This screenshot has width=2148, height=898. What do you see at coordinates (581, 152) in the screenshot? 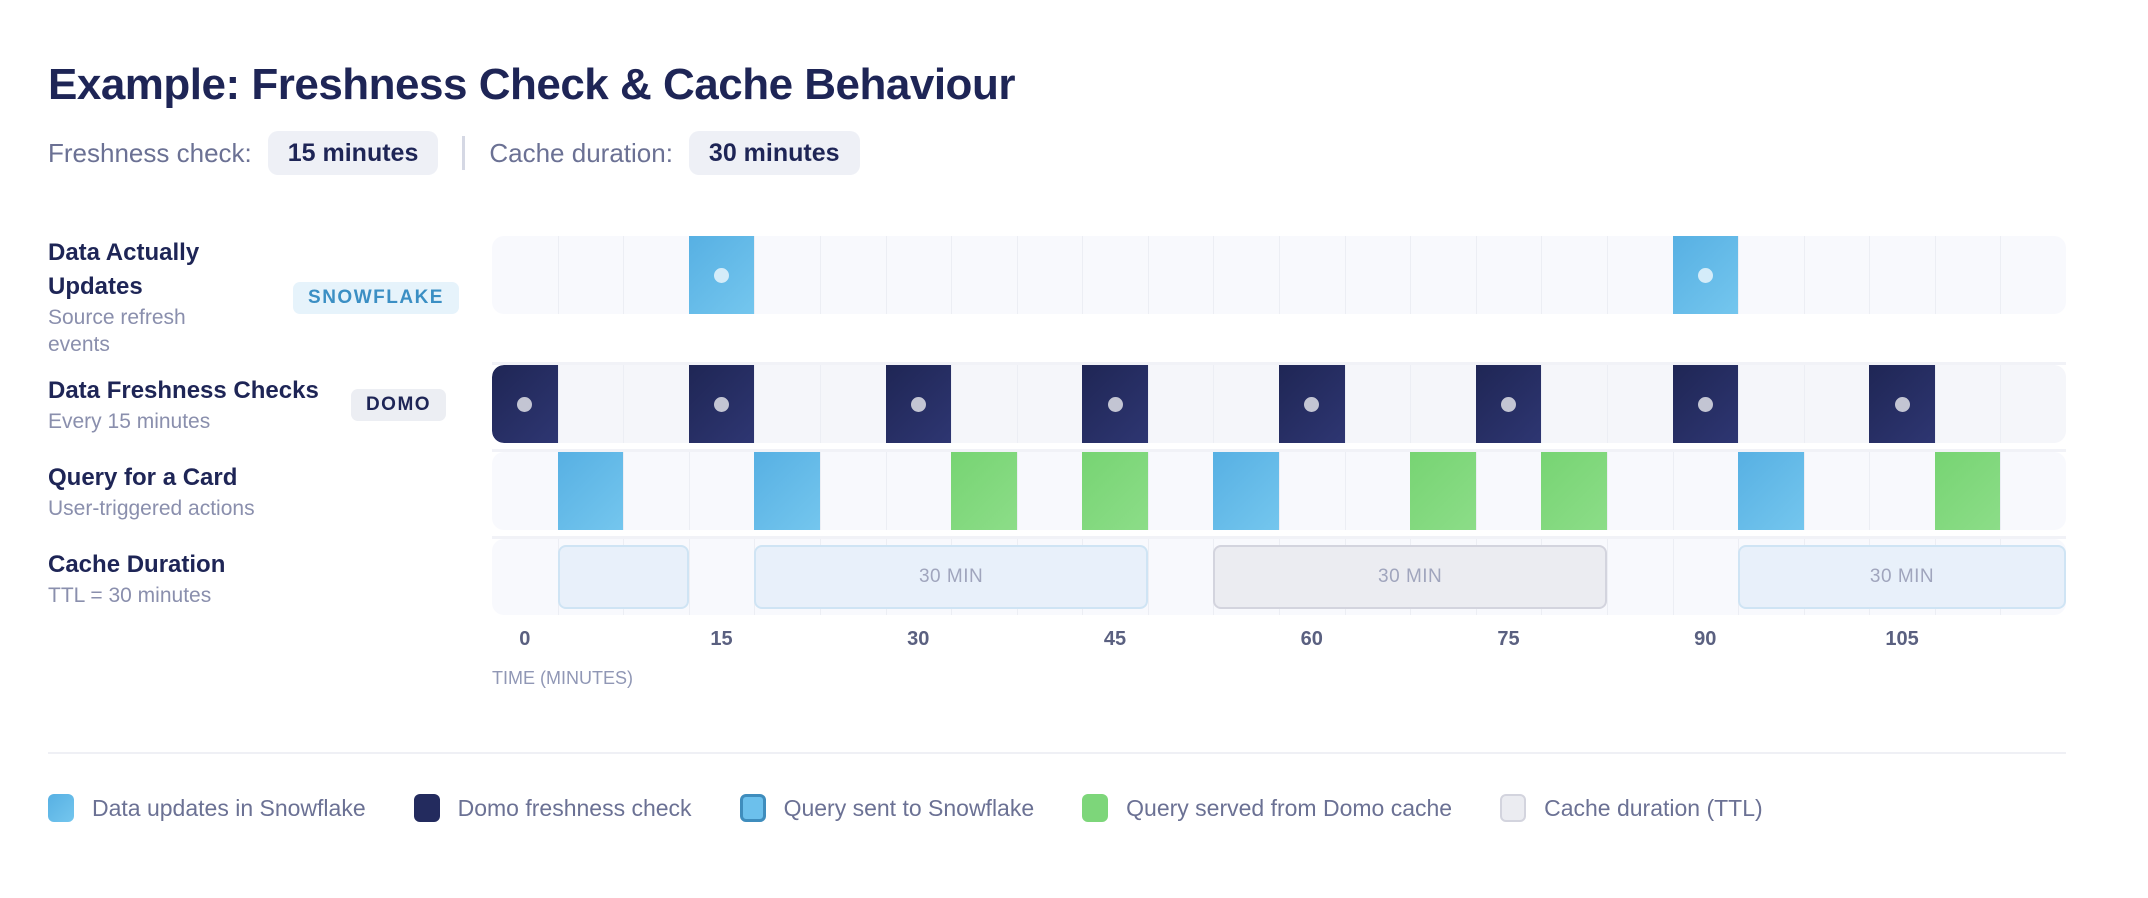
I see `cache-label: Cache duration:` at bounding box center [581, 152].